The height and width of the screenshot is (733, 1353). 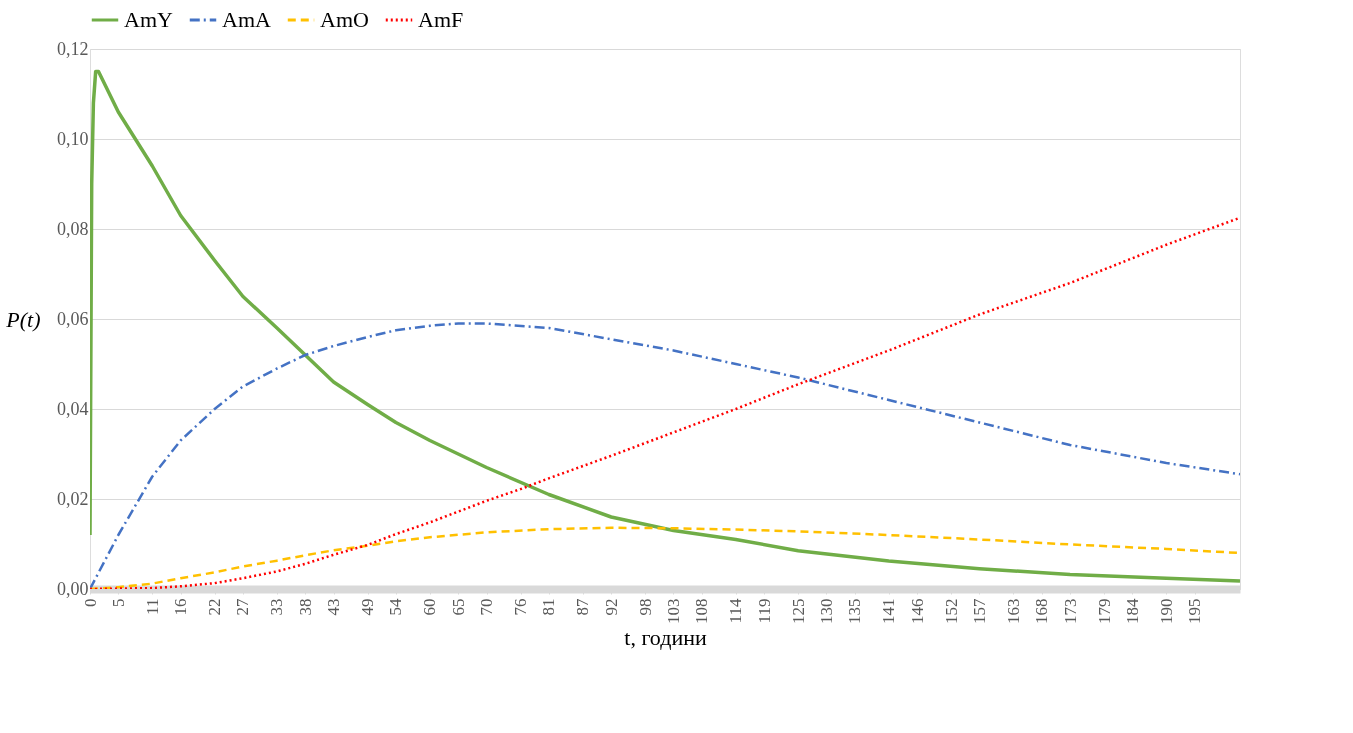 I want to click on x-tick-label: 92, so click(x=611, y=607).